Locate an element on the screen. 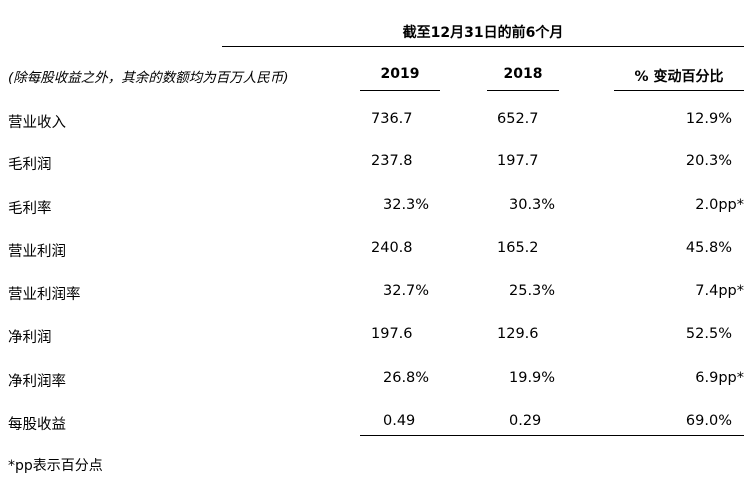 Image resolution: width=756 pixels, height=481 pixels. value-2018: 19.9% is located at coordinates (532, 378).